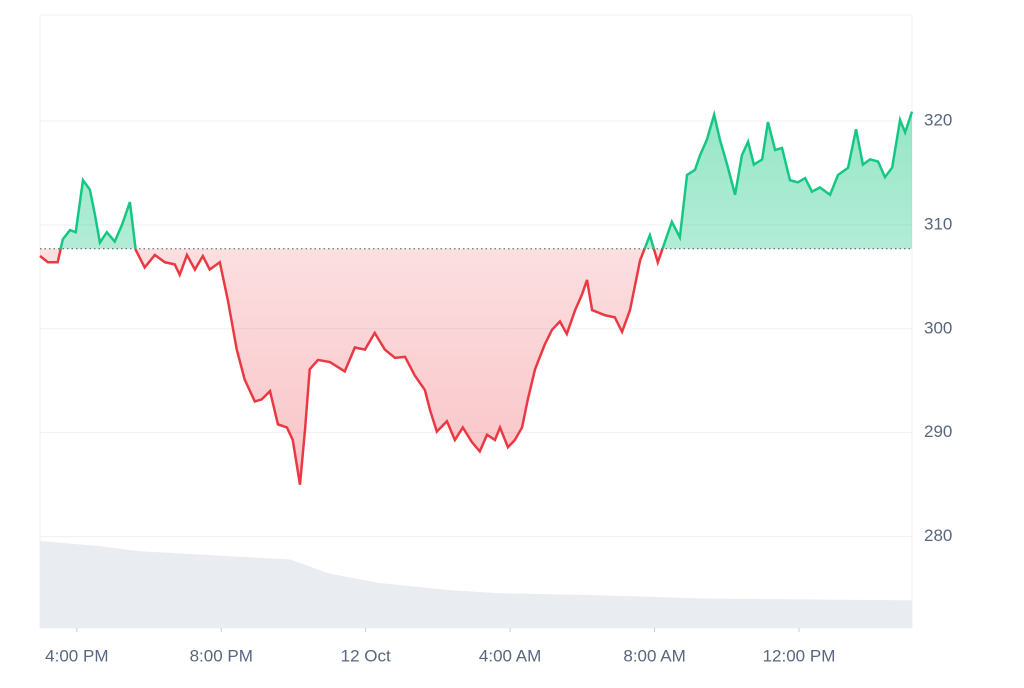  I want to click on x-tick-label: 8:00 AM, so click(654, 655).